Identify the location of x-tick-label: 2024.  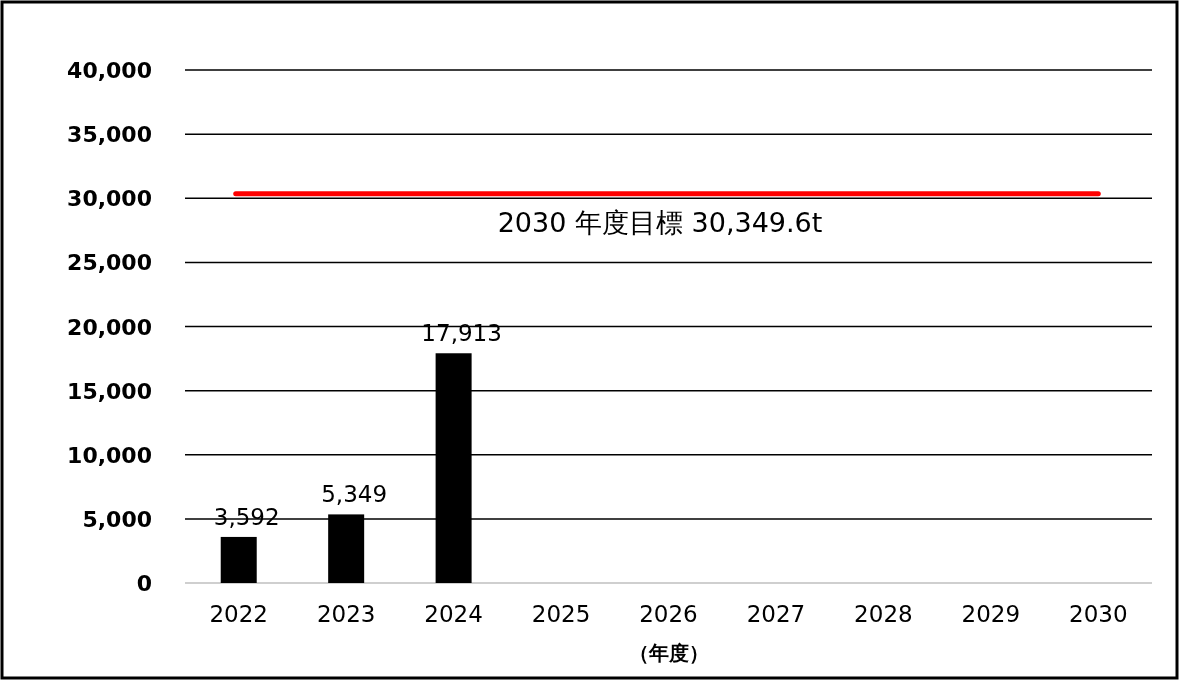
(453, 614).